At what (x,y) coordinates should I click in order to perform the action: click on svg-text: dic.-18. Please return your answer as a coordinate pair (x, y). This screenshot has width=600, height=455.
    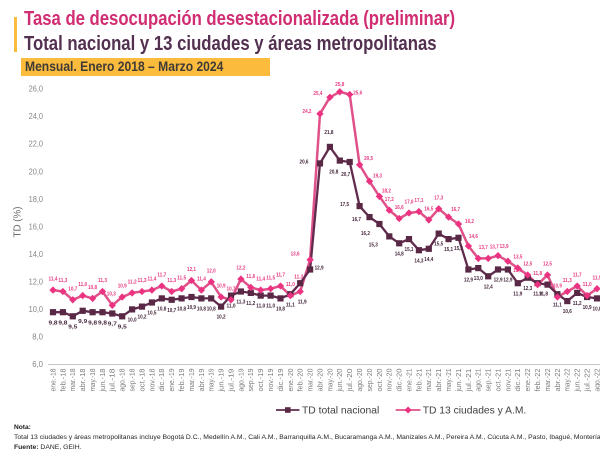
    Looking at the image, I should click on (162, 379).